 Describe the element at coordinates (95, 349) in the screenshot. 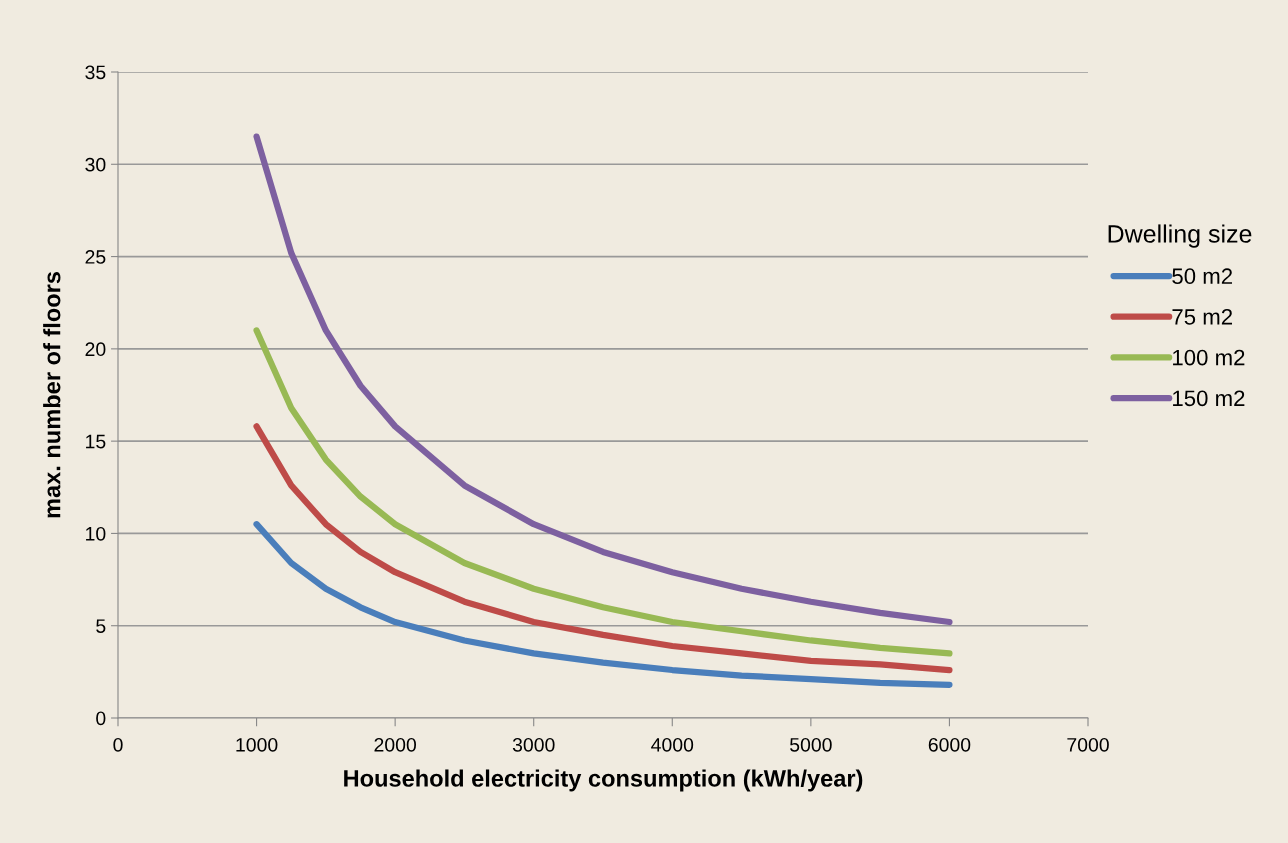

I see `y-tick-label: 20` at that location.